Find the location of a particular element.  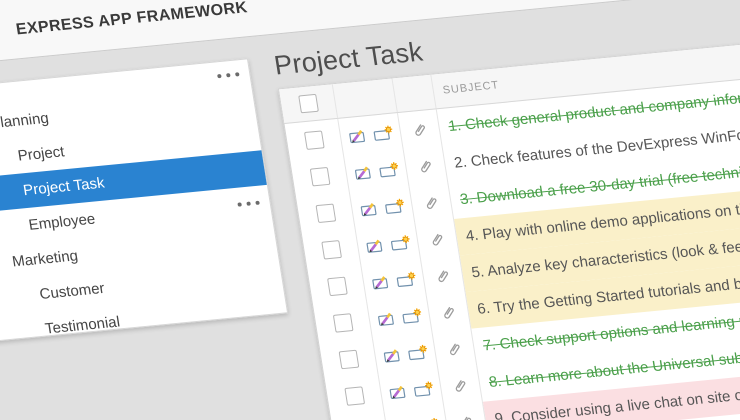

subject-column-header: SUBJECT is located at coordinates (470, 88).